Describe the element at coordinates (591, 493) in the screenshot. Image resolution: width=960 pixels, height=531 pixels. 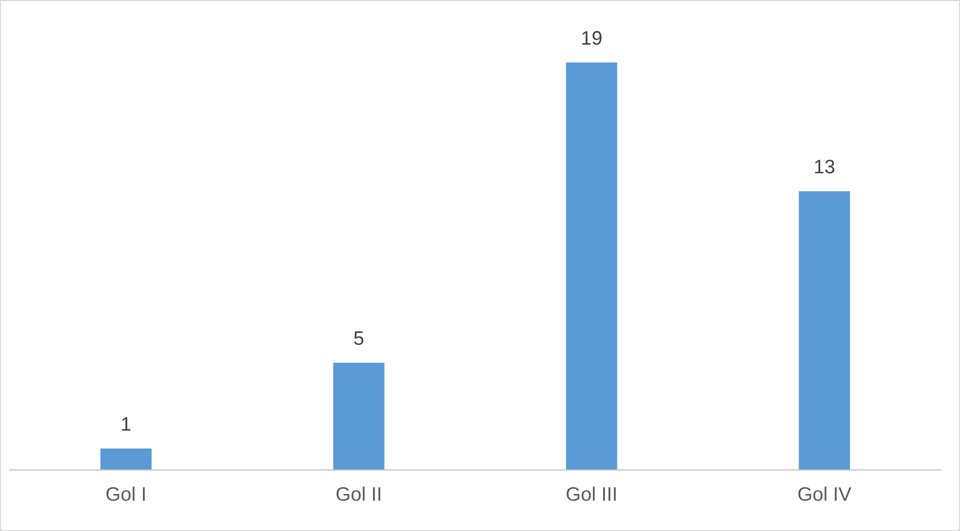
I see `x-tick-label: Gol III` at that location.